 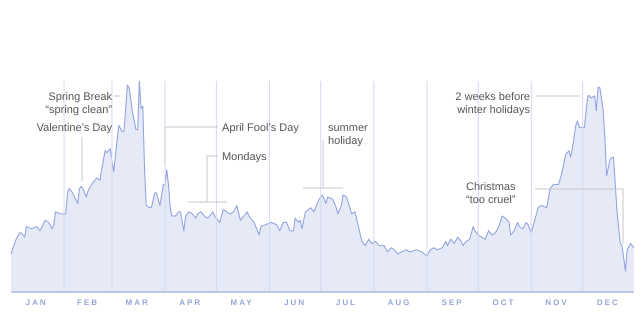 I want to click on x-tick-label: MAR, so click(x=138, y=302).